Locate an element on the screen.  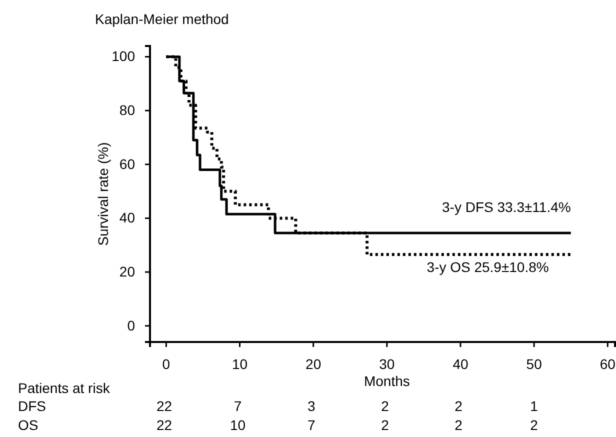
x-tick-label: 60 is located at coordinates (608, 364).